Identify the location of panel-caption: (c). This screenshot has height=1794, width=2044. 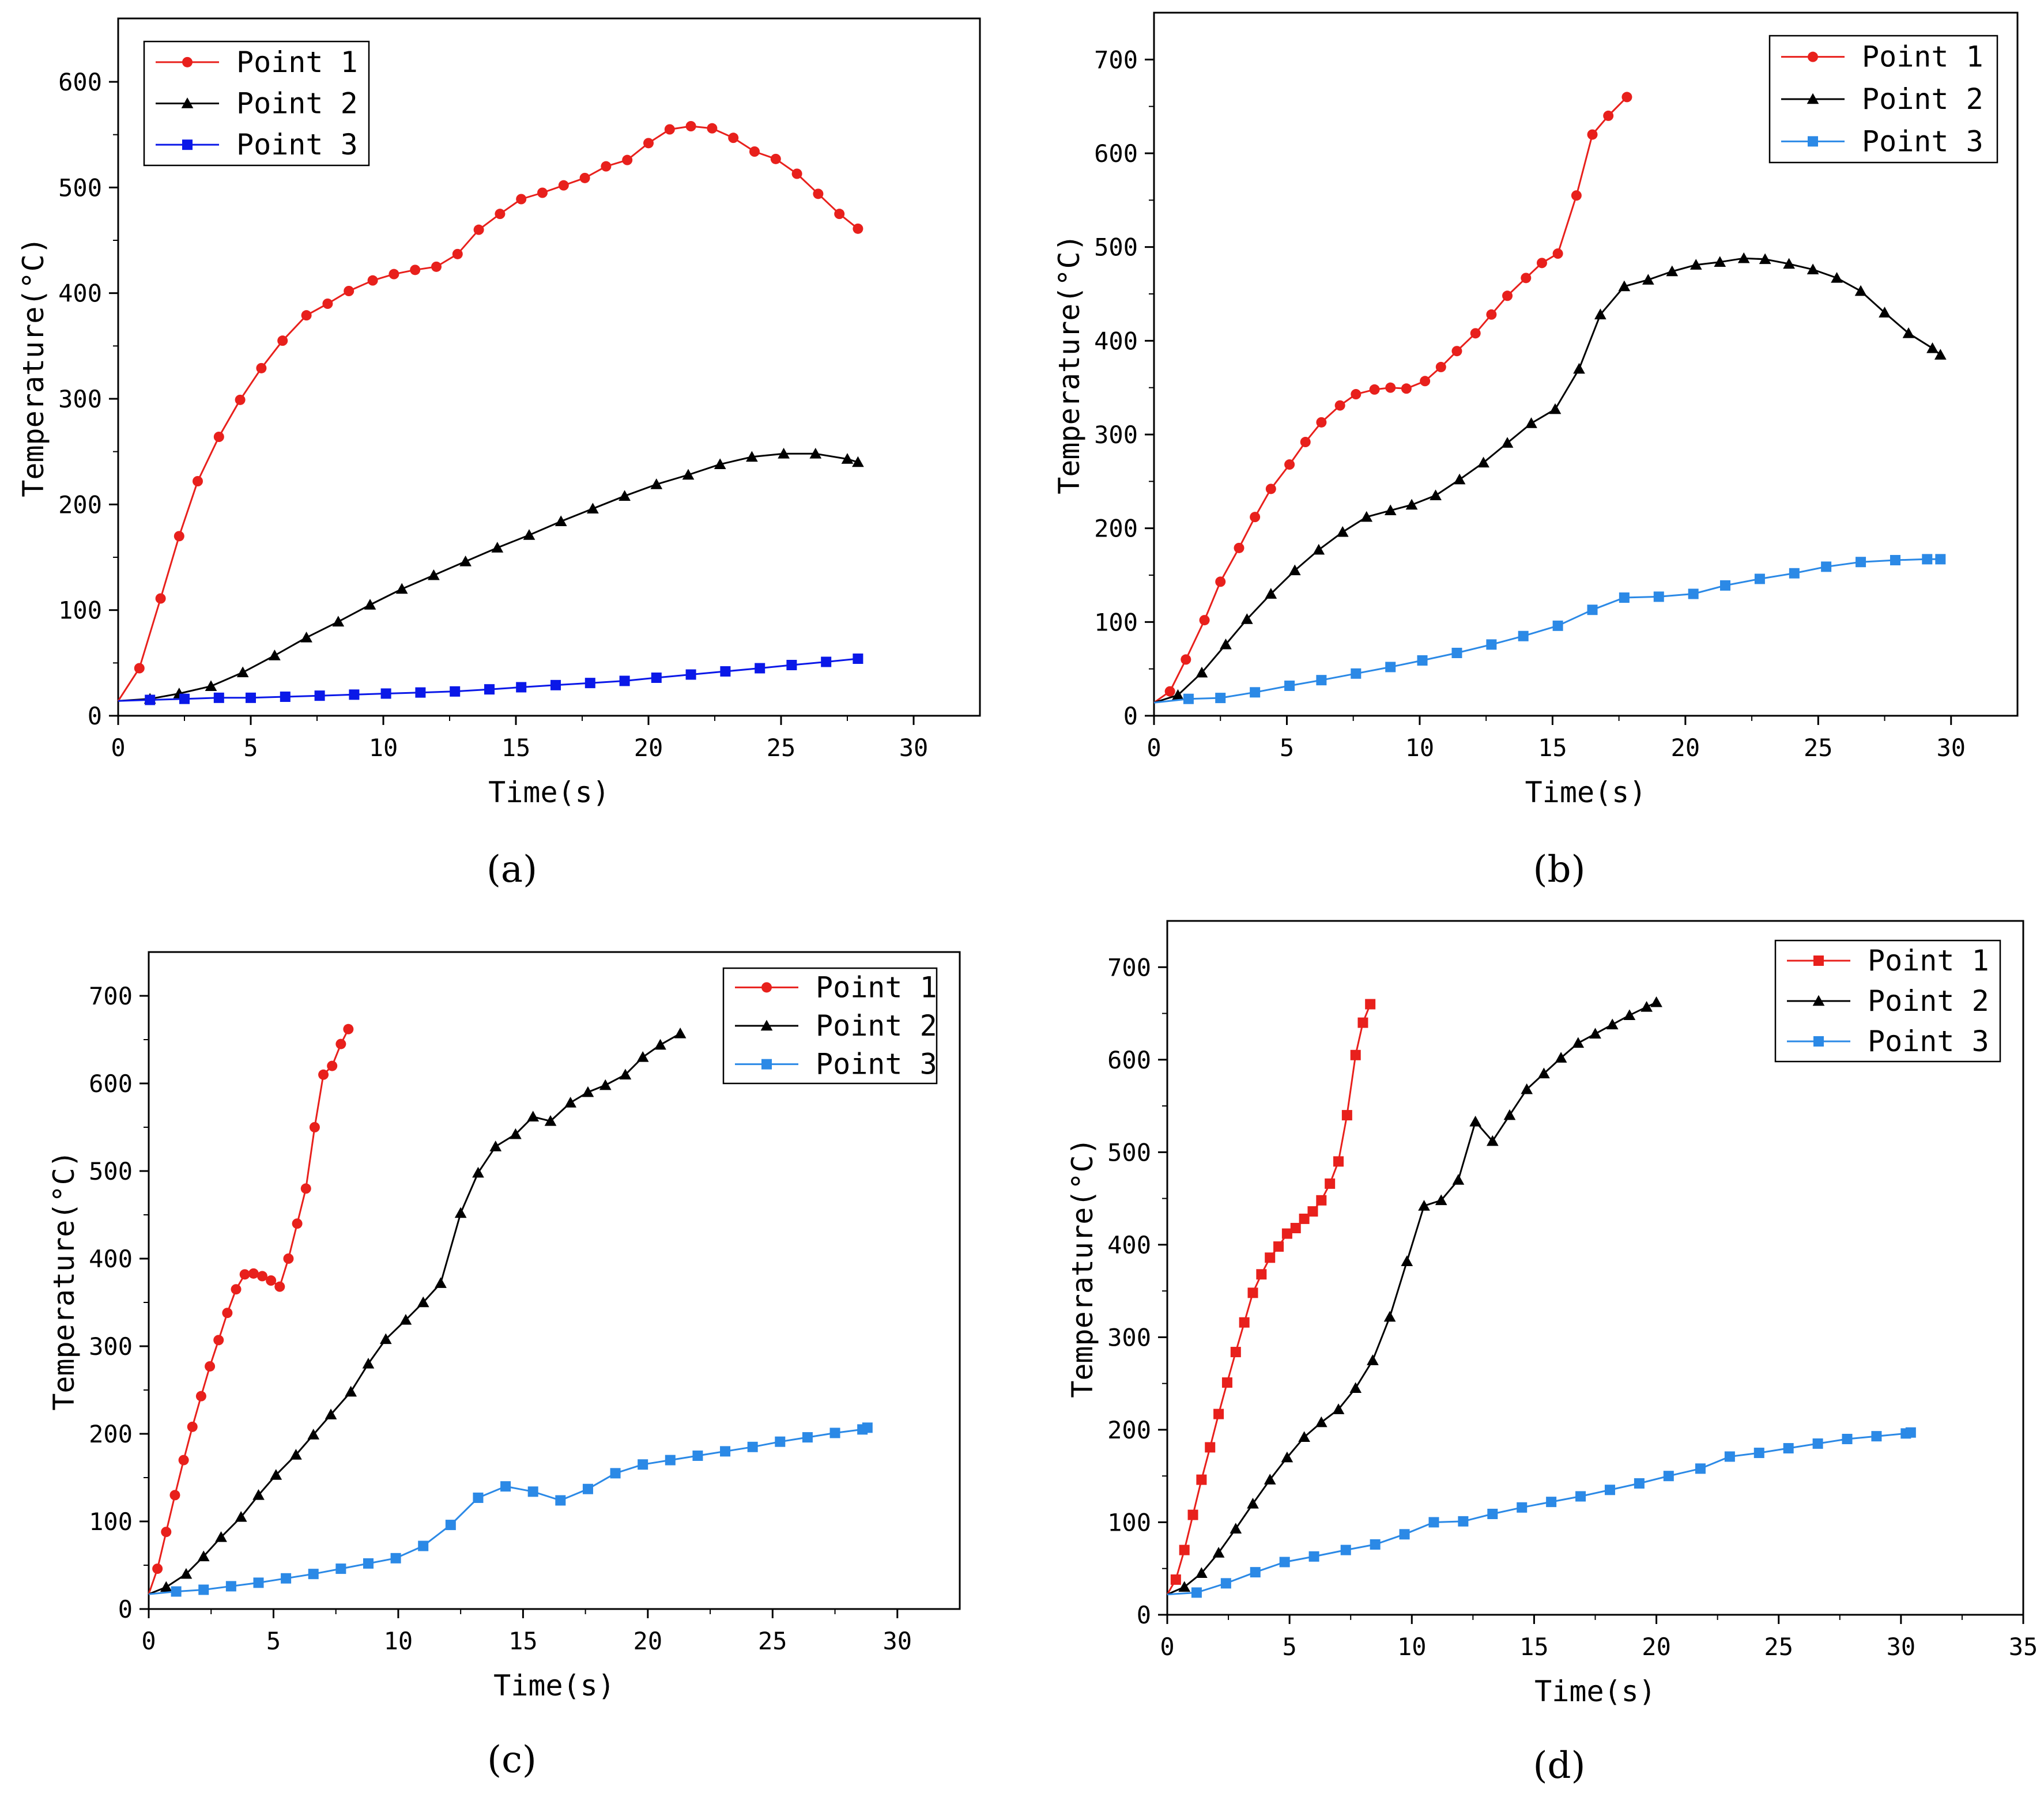
(512, 1760).